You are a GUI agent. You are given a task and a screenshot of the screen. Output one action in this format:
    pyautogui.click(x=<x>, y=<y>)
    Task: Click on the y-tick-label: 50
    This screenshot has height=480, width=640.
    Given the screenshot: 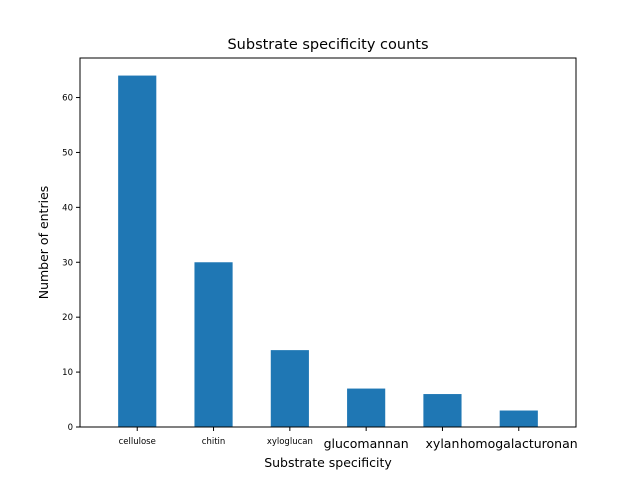 What is the action you would take?
    pyautogui.click(x=67, y=153)
    